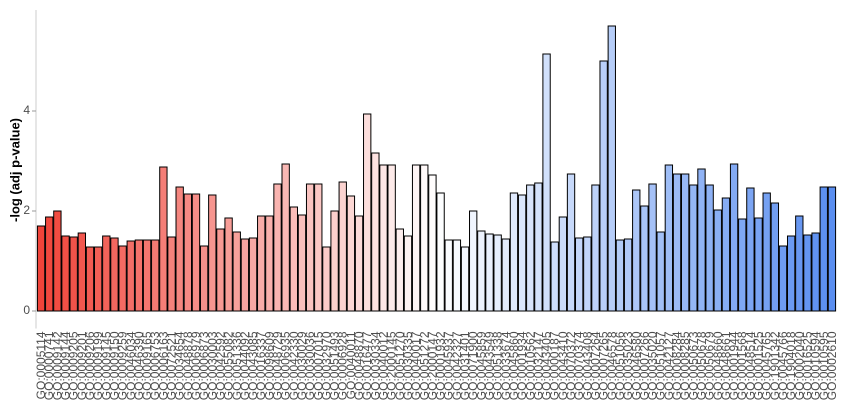 The height and width of the screenshot is (400, 844). I want to click on x-tick-label: GO:0001932, so click(441, 365).